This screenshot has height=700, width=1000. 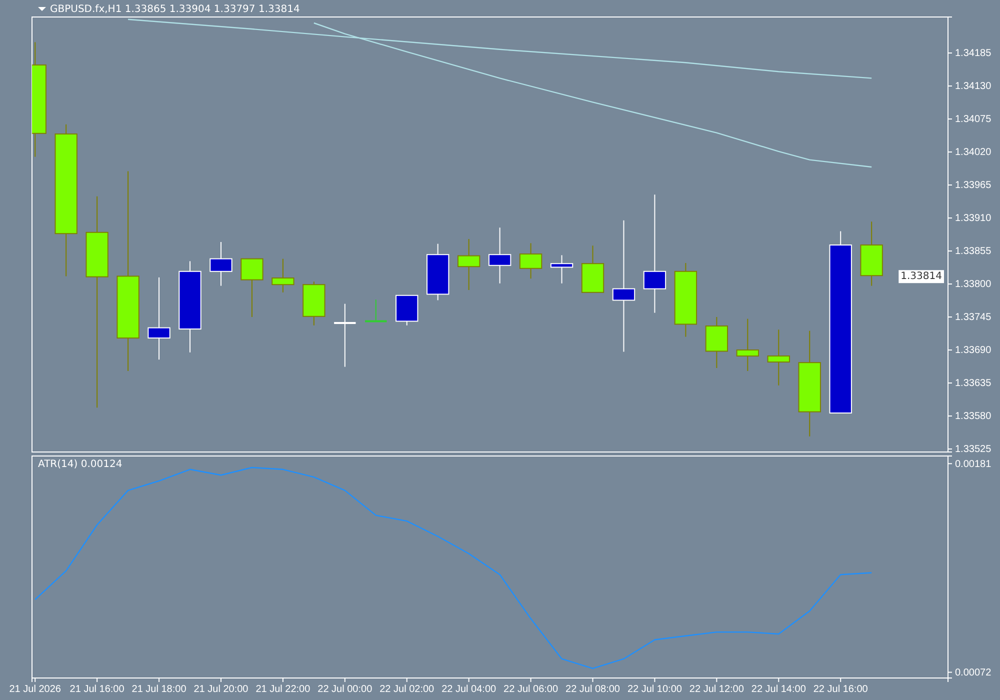 What do you see at coordinates (345, 690) in the screenshot?
I see `x-tick-label: 22 Jul 00:00` at bounding box center [345, 690].